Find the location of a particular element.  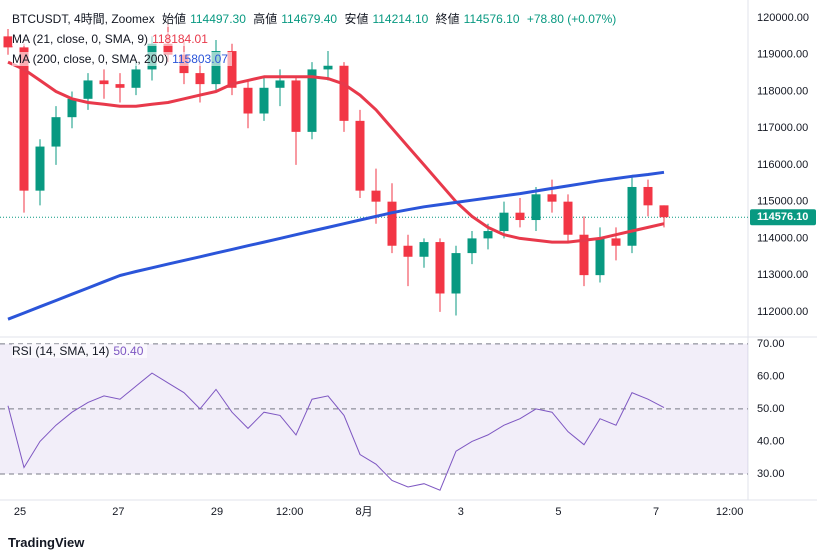

rsi-tick-label: 30.00 is located at coordinates (771, 474).